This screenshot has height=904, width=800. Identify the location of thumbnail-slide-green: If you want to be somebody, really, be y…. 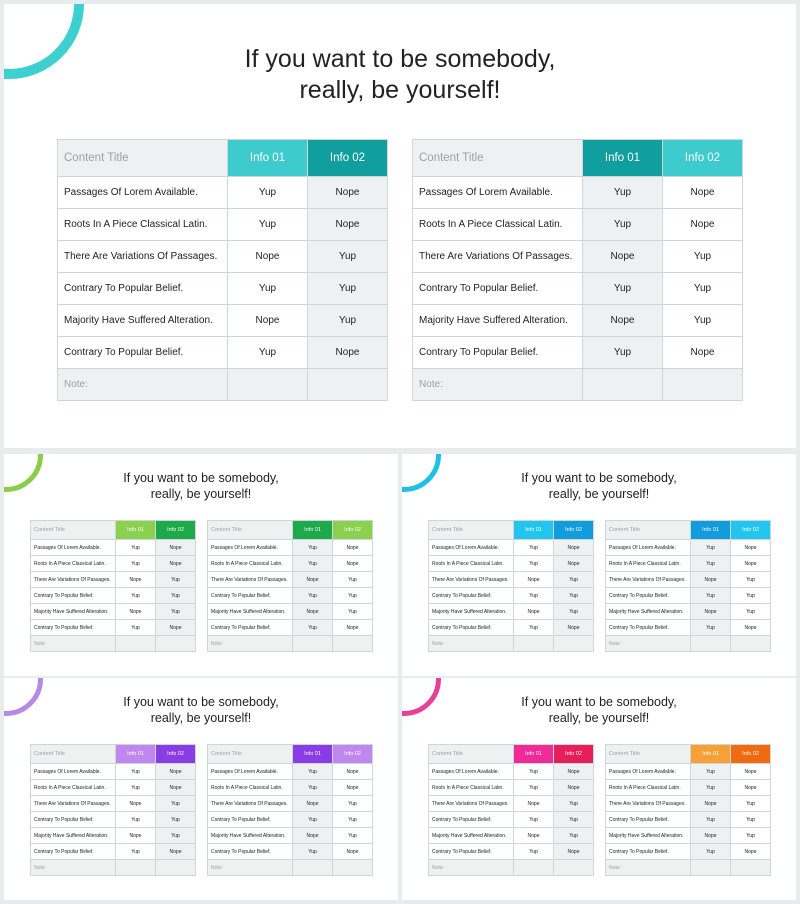
(201, 565).